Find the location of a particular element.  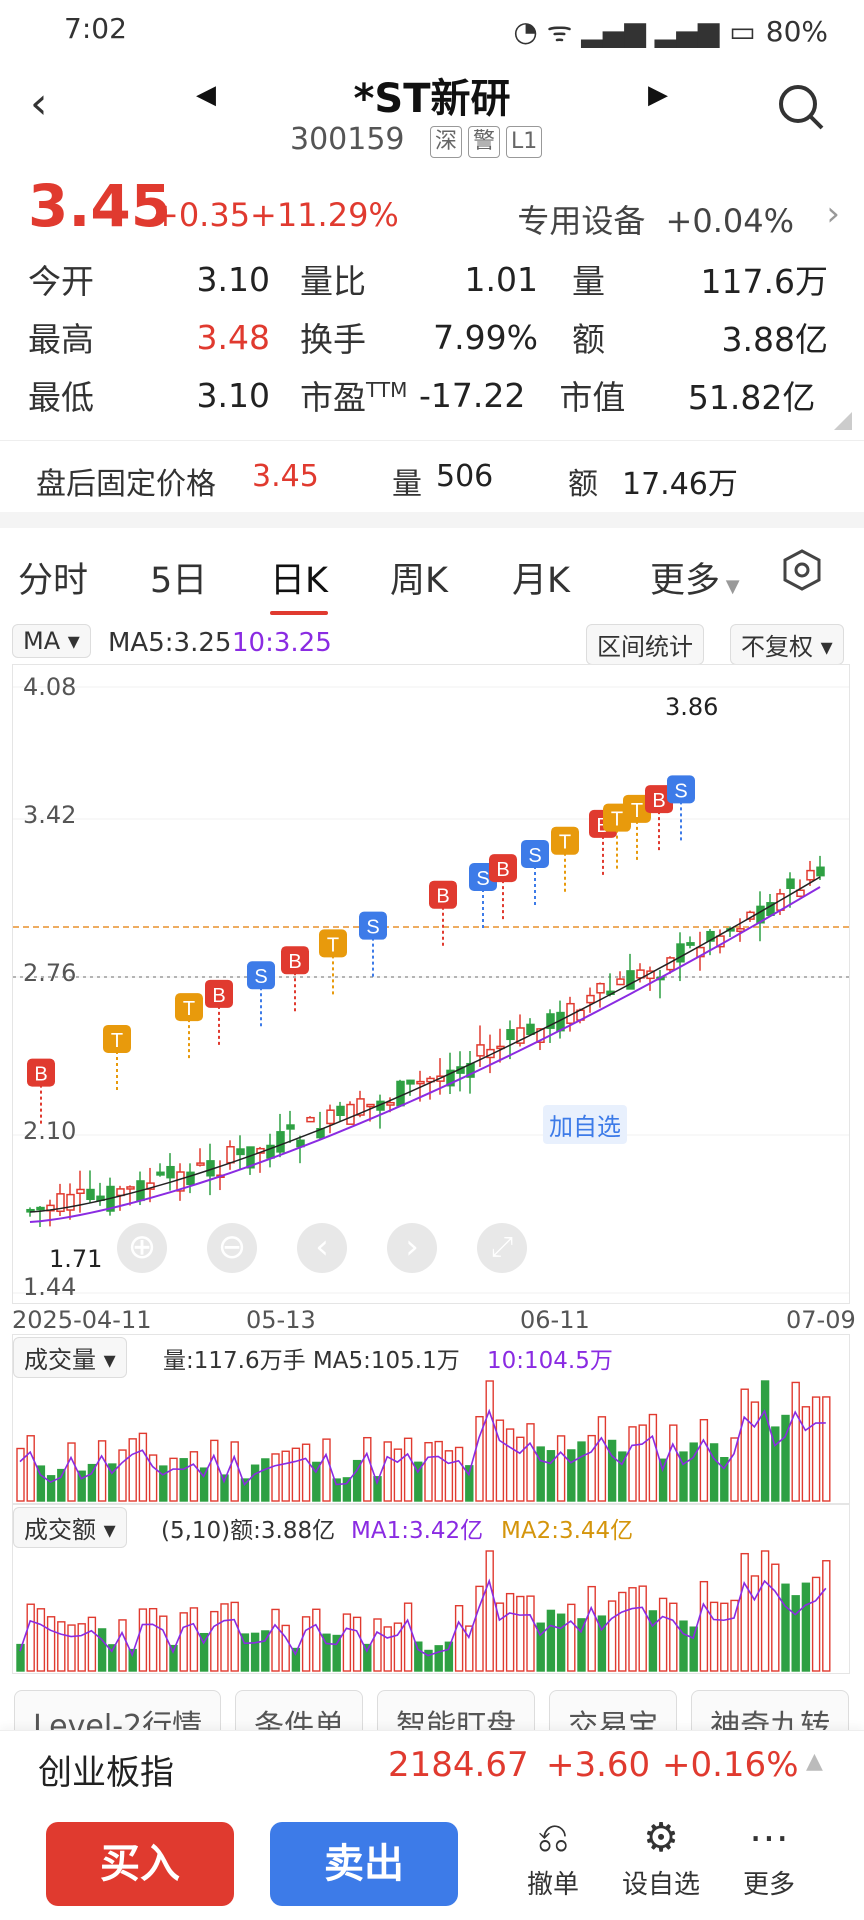

chart-tabs: 分时 5日 日K 周K 月K 更多 ▼ is located at coordinates (432, 573).